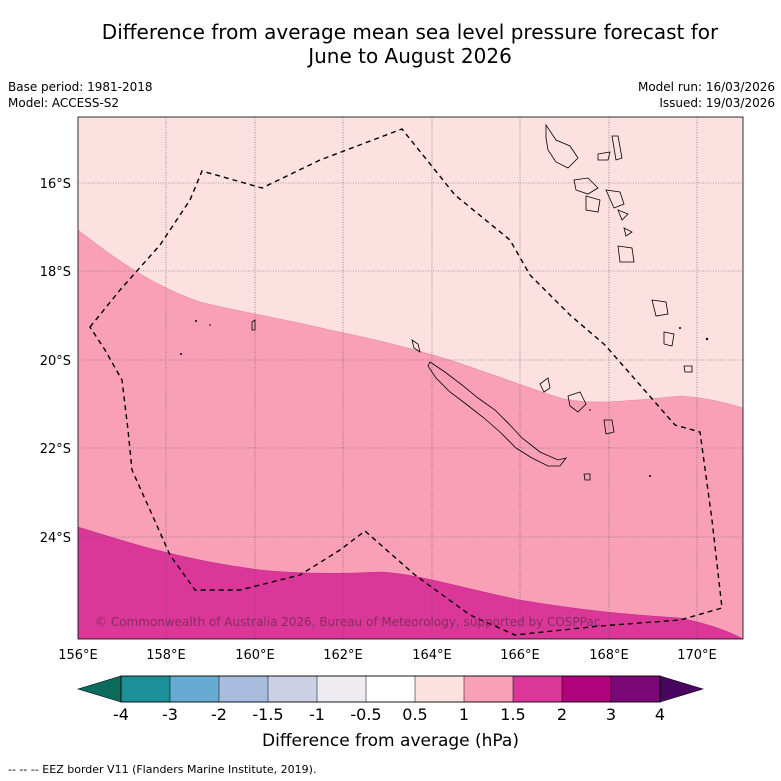 The height and width of the screenshot is (781, 781). I want to click on small-islets, so click(444, 398).